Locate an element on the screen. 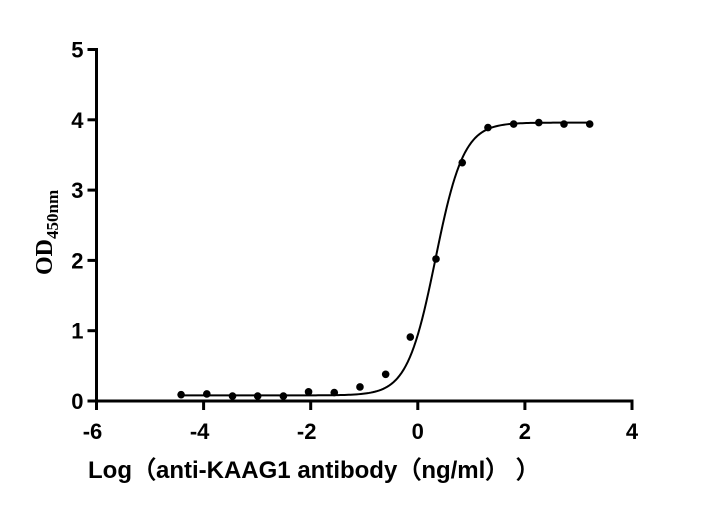 This screenshot has height=510, width=714. y-axis: 0 1 2 3 4 5 is located at coordinates (84, 226).